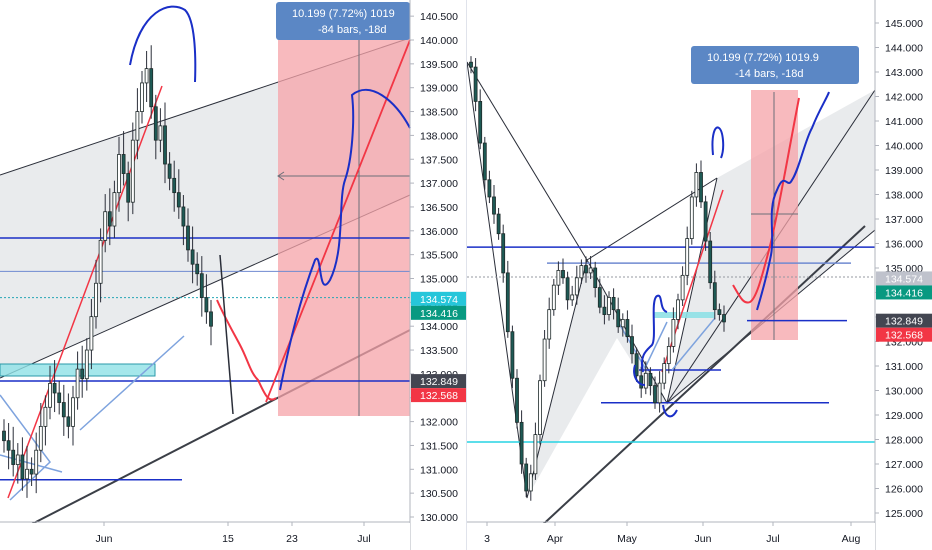 The height and width of the screenshot is (550, 932). What do you see at coordinates (439, 470) in the screenshot?
I see `y-tick-label: 131.000` at bounding box center [439, 470].